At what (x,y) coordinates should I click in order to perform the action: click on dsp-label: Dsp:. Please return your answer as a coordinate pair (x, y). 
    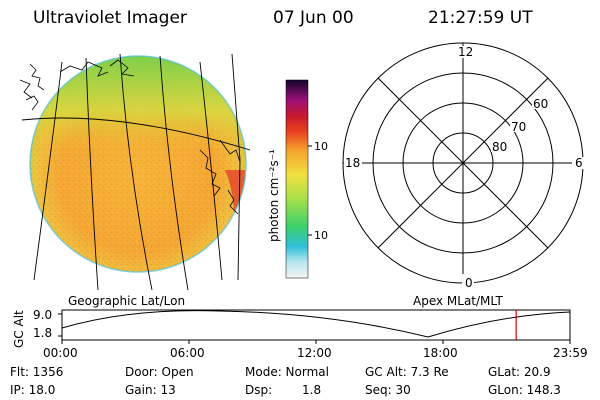
    Looking at the image, I should click on (259, 390).